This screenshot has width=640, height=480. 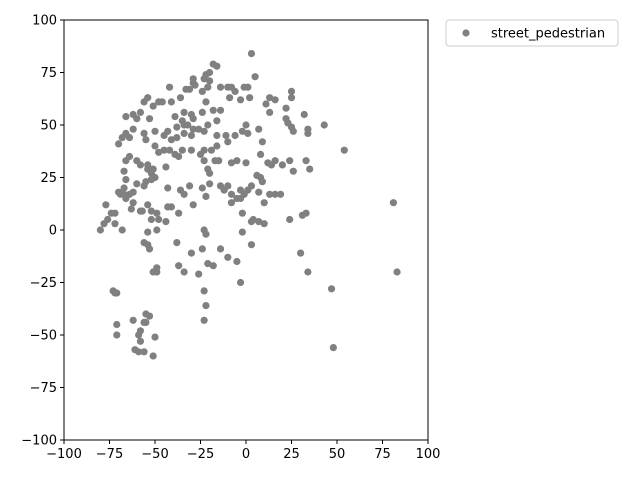 What do you see at coordinates (466, 33) in the screenshot?
I see `legend-marker-street-pedestrian` at bounding box center [466, 33].